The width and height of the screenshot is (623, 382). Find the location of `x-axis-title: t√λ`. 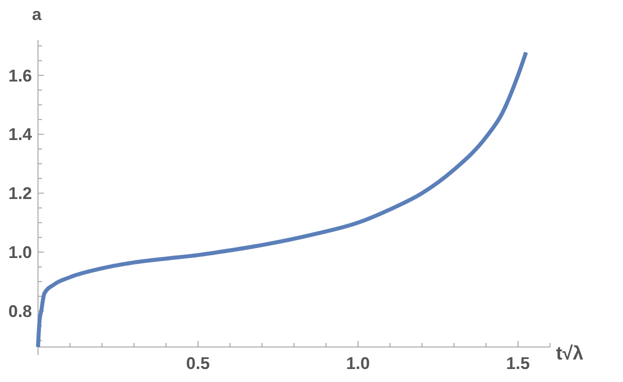

x-axis-title: t√λ is located at coordinates (570, 354).